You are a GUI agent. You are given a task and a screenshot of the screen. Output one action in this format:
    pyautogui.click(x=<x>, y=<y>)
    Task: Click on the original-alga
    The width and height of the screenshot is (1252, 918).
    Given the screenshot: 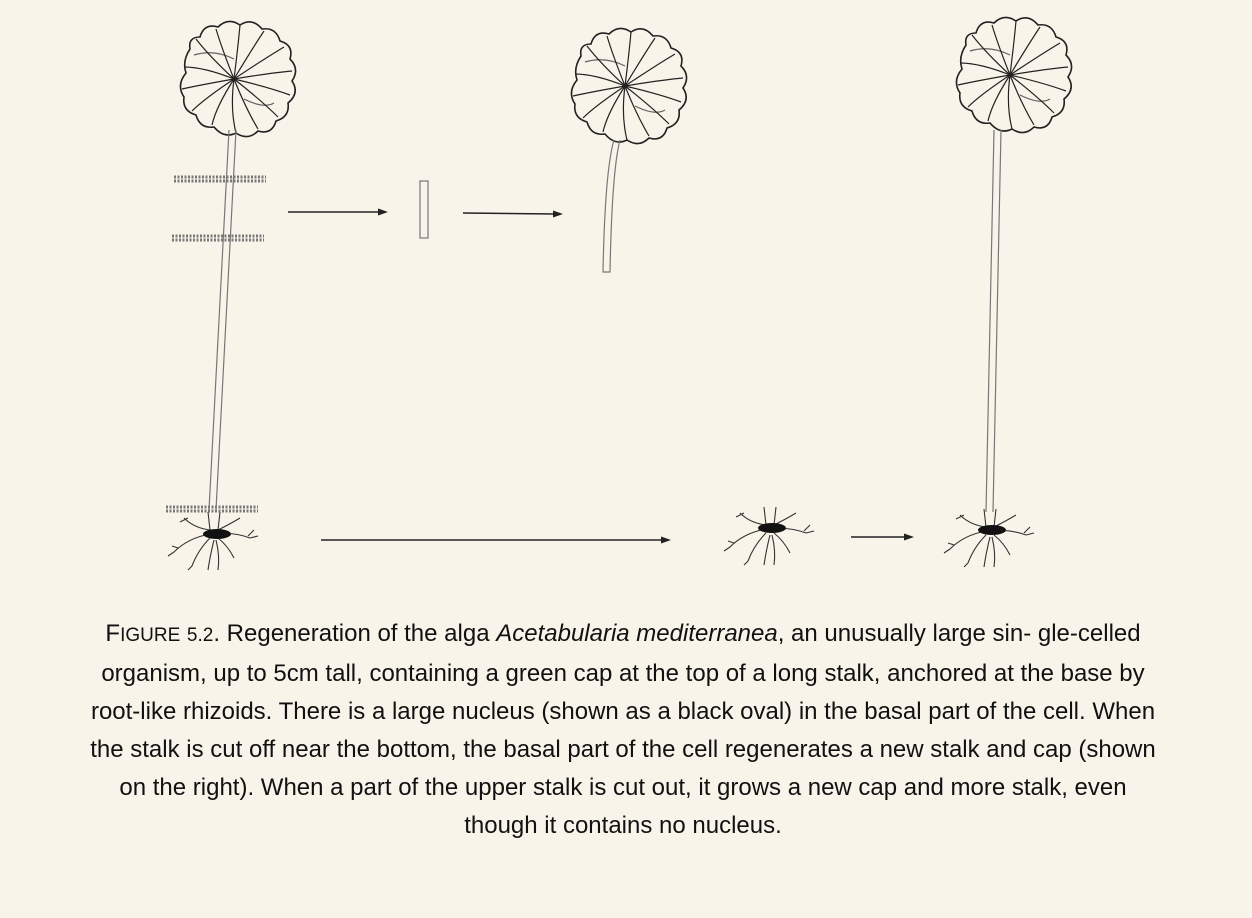 What is the action you would take?
    pyautogui.click(x=231, y=295)
    